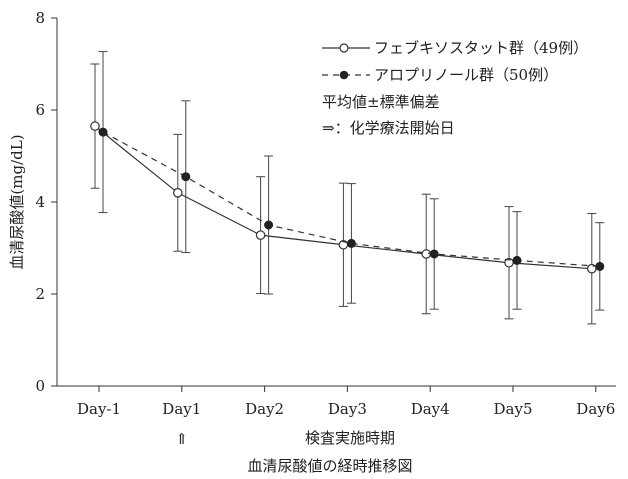 The image size is (628, 479). I want to click on y-tick-label: 4, so click(40, 202).